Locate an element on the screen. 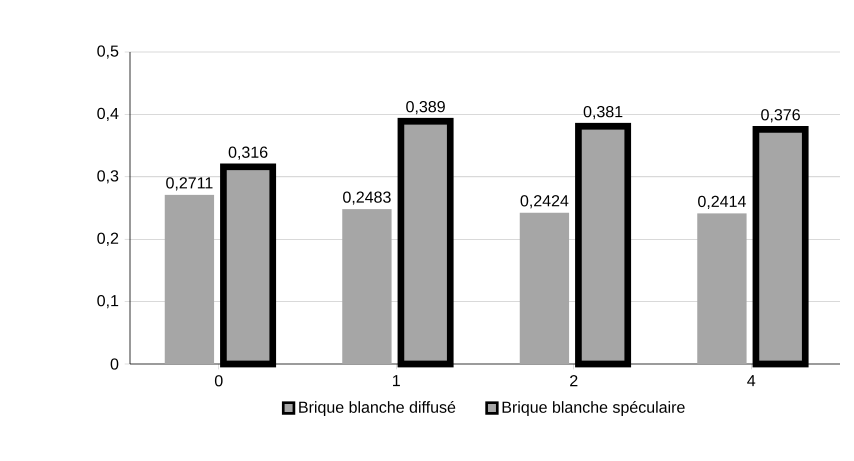  x-tick-label: 1 is located at coordinates (396, 380).